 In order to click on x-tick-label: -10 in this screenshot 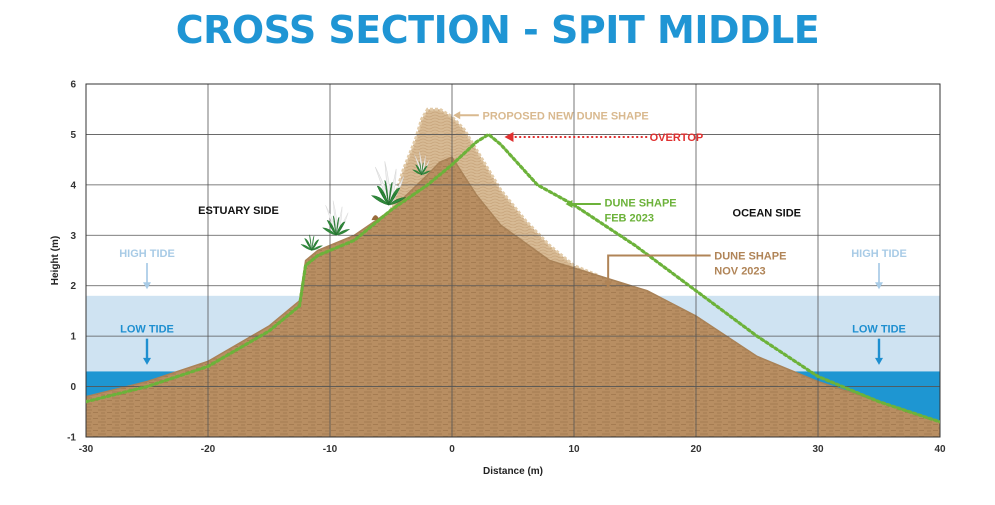, I will do `click(330, 449)`.